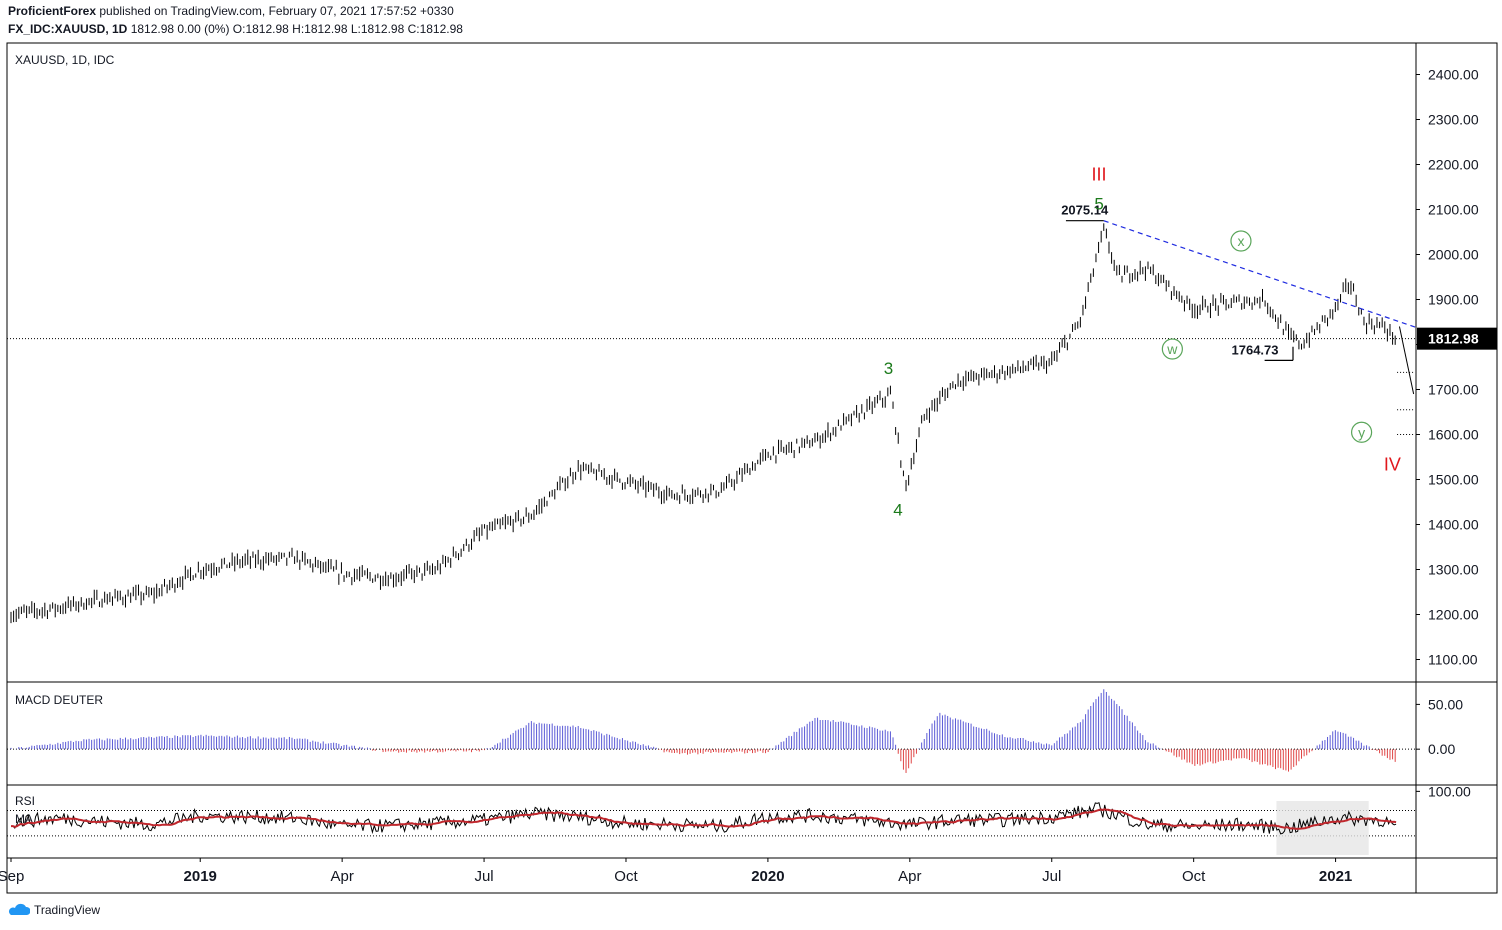 This screenshot has width=1502, height=930. I want to click on wave-III-label: III, so click(1099, 174).